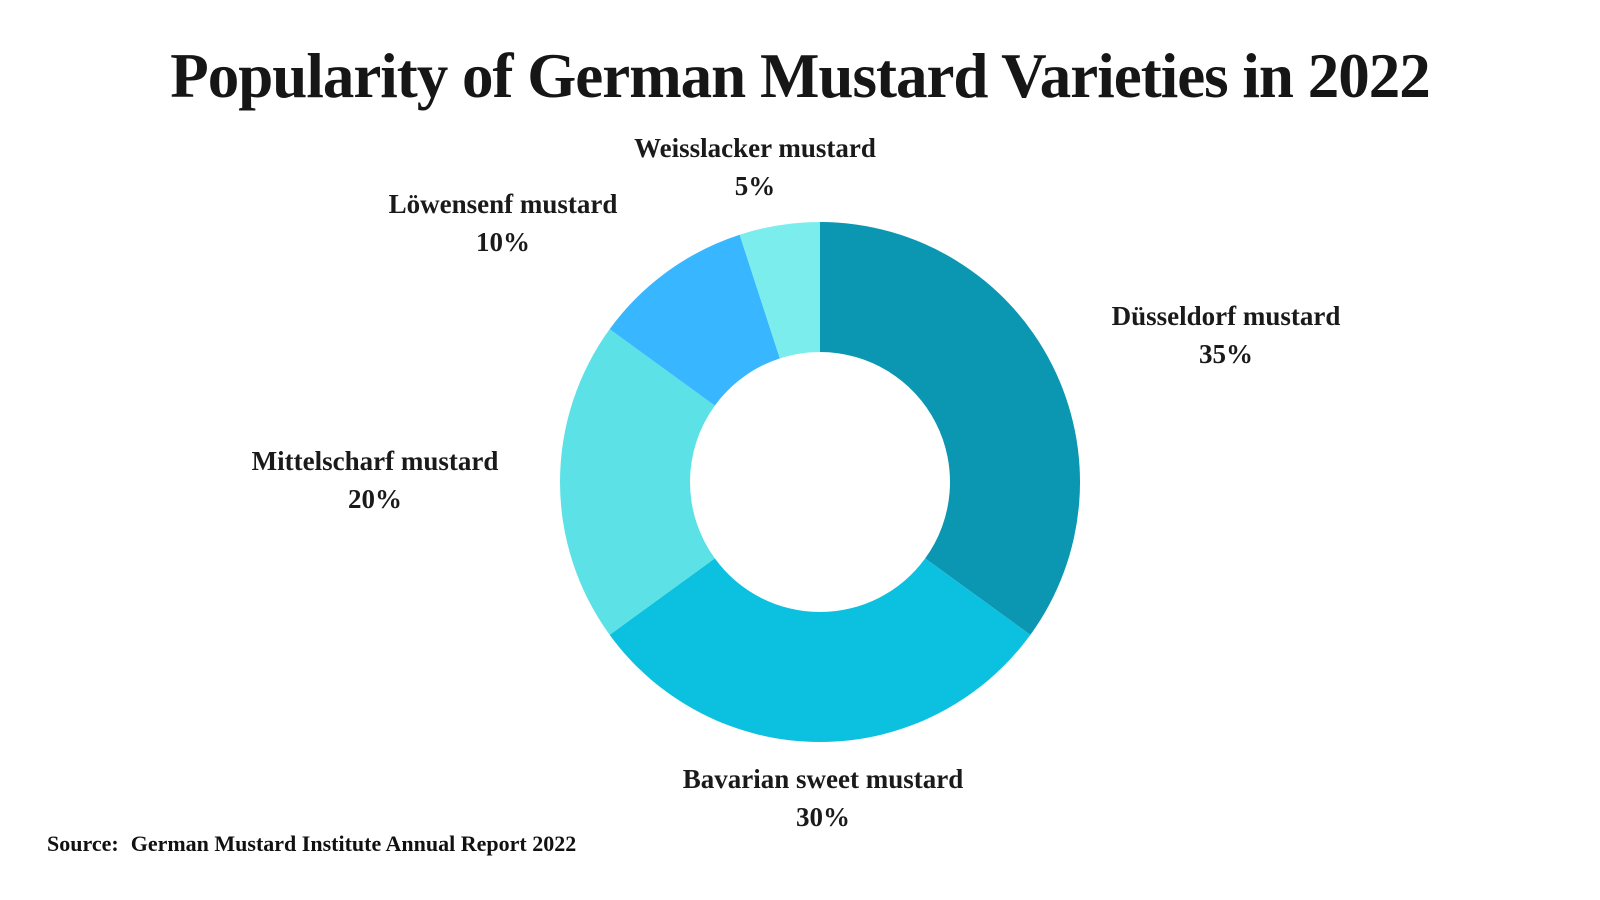 This screenshot has width=1600, height=900. Describe the element at coordinates (83, 843) in the screenshot. I see `source-label: Source:` at that location.